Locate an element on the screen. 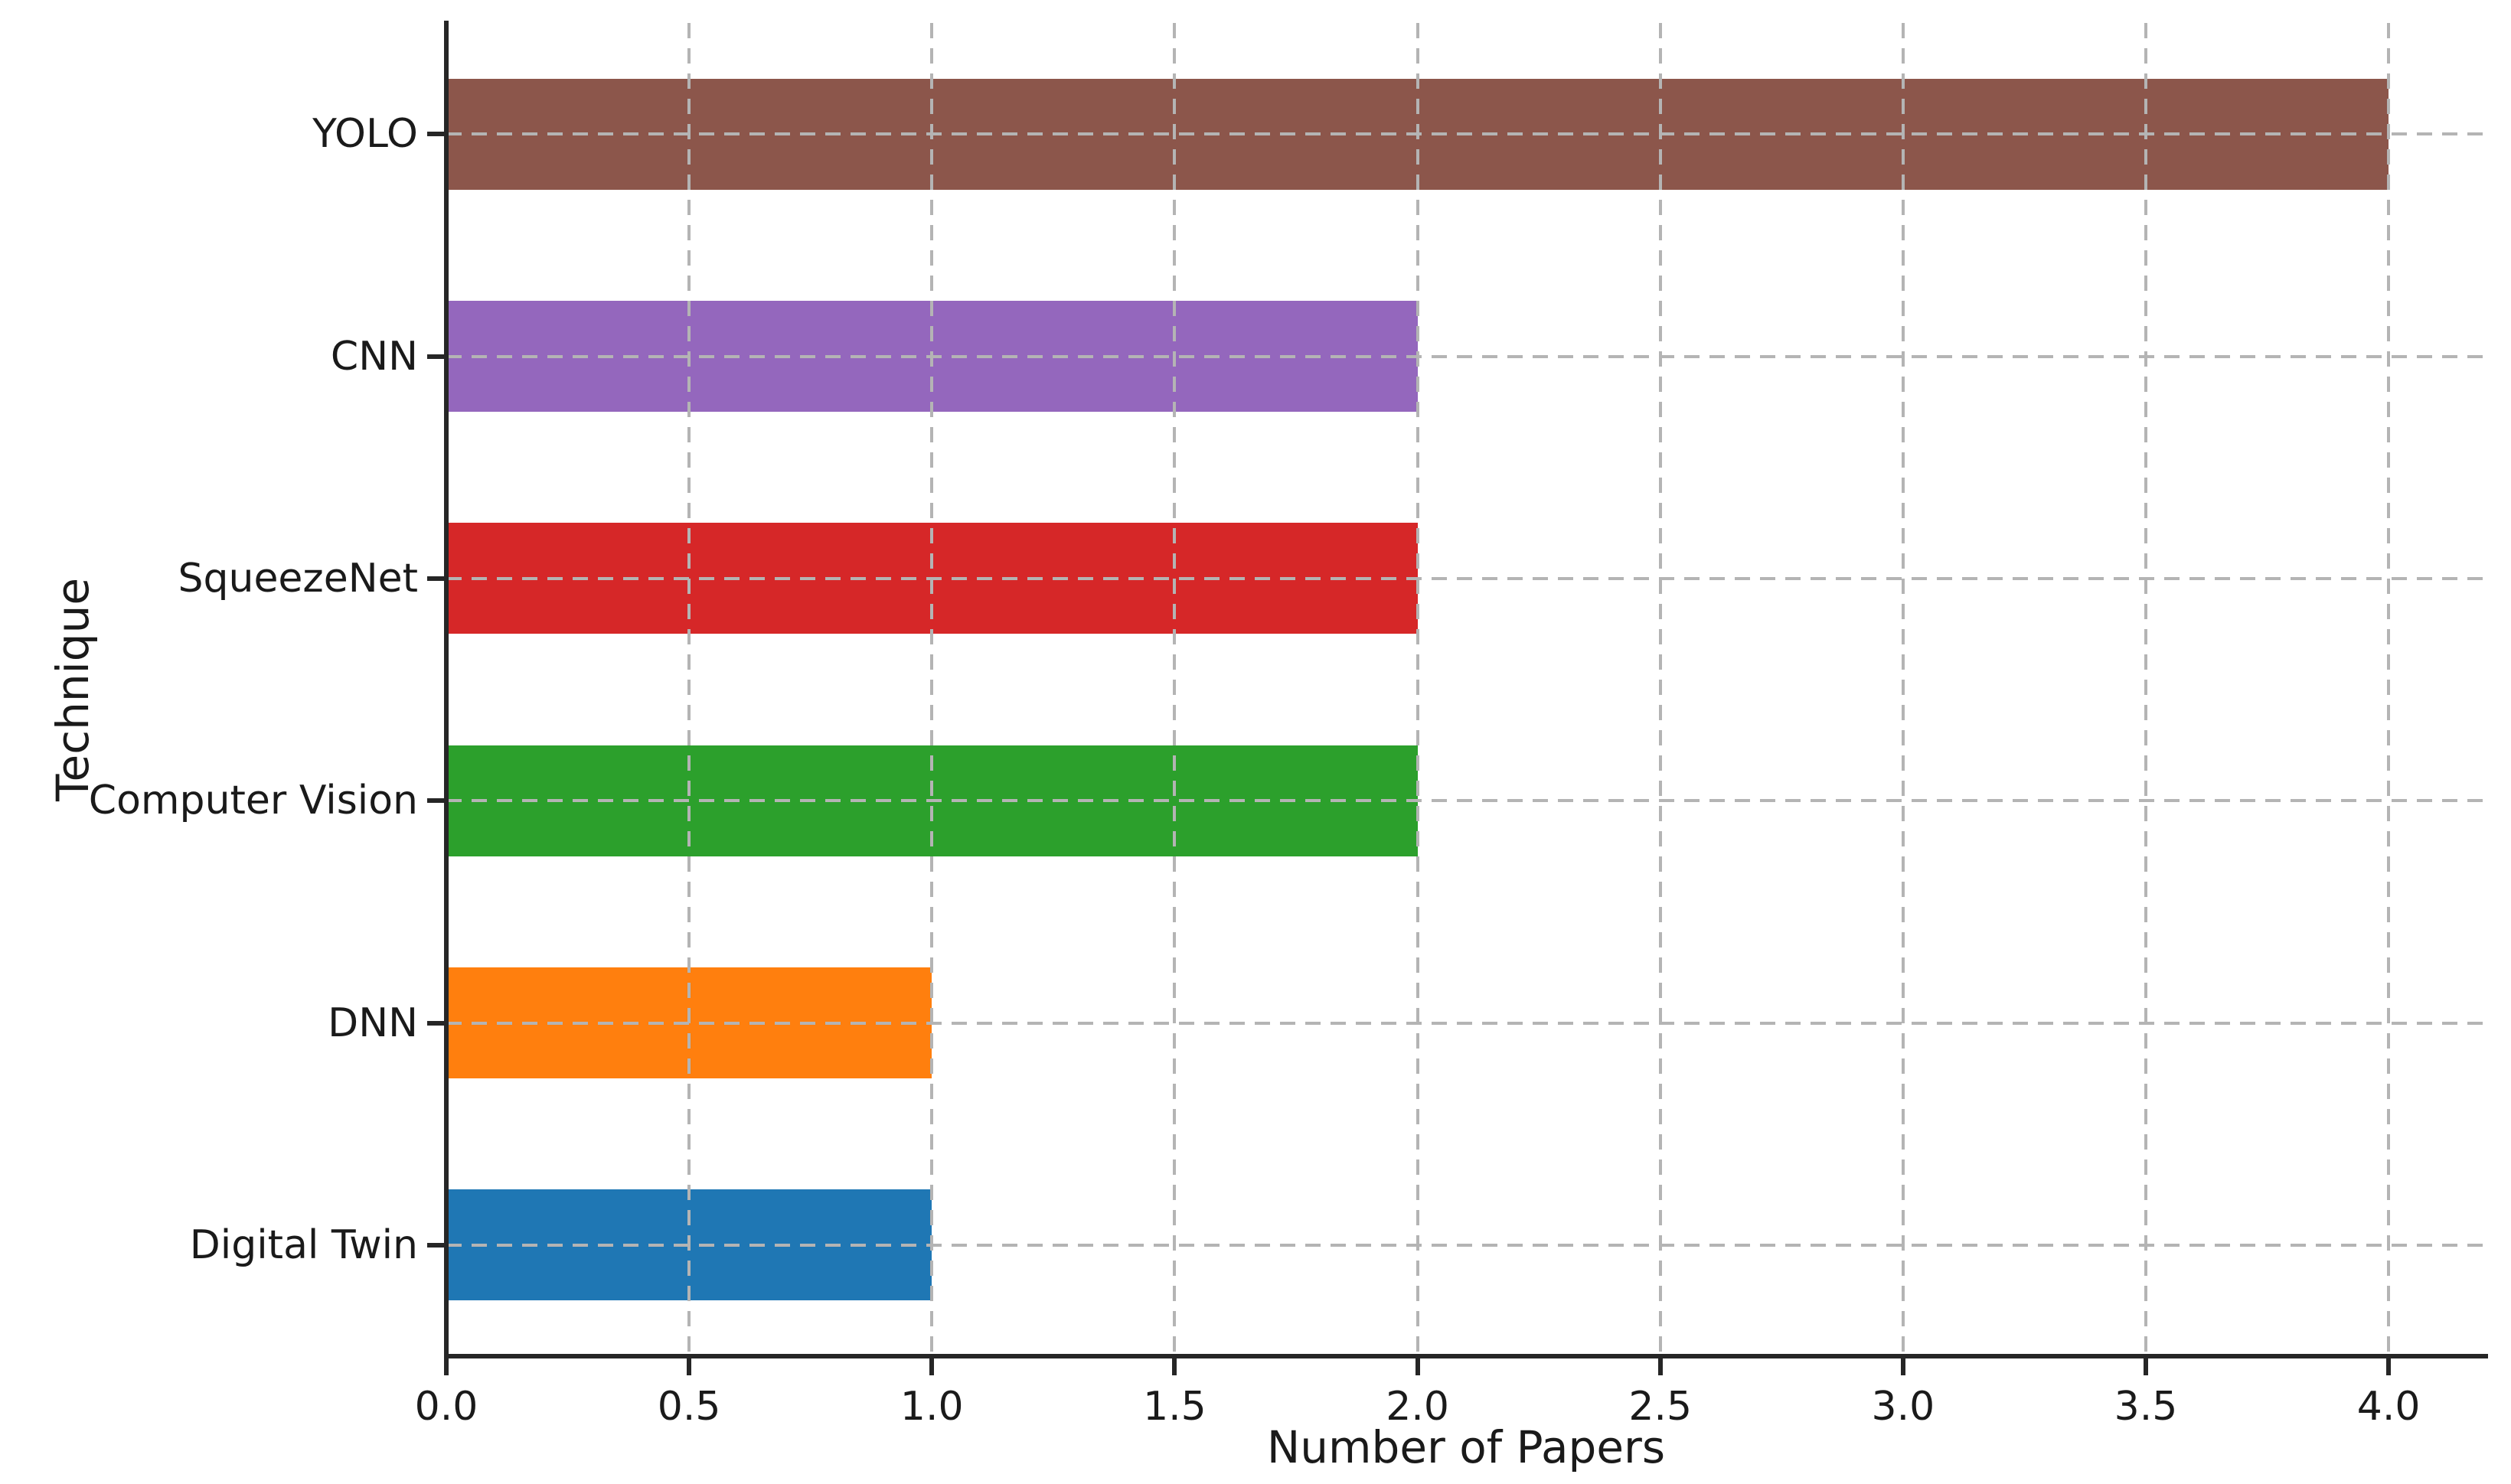  gridline-y-cnn is located at coordinates (1466, 356).